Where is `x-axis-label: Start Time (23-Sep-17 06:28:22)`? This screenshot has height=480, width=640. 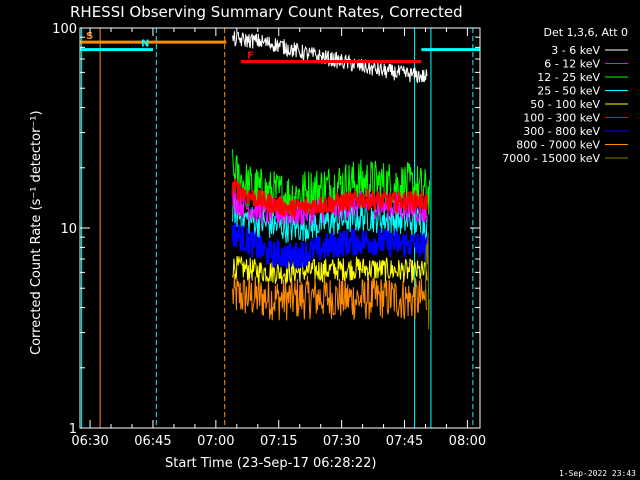
x-axis-label: Start Time (23-Sep-17 06:28:22) is located at coordinates (270, 463).